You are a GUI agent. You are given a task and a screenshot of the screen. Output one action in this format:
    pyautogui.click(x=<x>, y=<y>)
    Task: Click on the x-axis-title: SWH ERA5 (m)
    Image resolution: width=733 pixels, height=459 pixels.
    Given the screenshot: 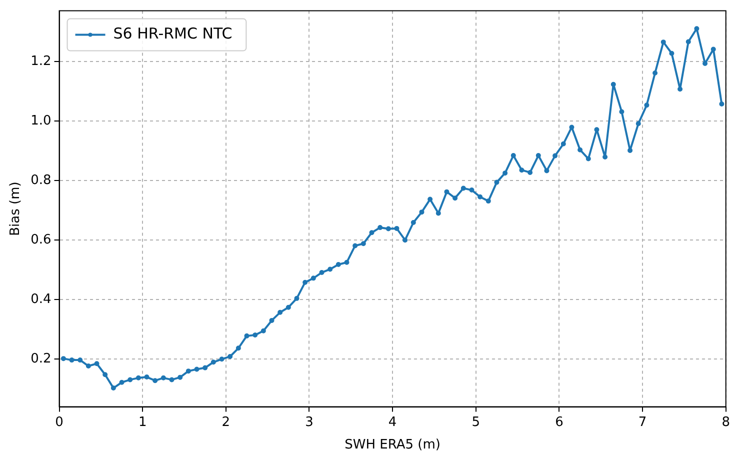 What is the action you would take?
    pyautogui.click(x=392, y=445)
    